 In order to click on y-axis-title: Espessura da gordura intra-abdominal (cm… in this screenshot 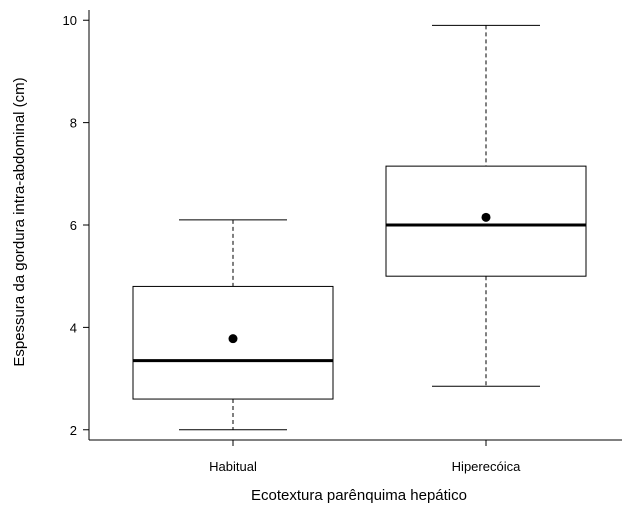, I will do `click(19, 221)`.